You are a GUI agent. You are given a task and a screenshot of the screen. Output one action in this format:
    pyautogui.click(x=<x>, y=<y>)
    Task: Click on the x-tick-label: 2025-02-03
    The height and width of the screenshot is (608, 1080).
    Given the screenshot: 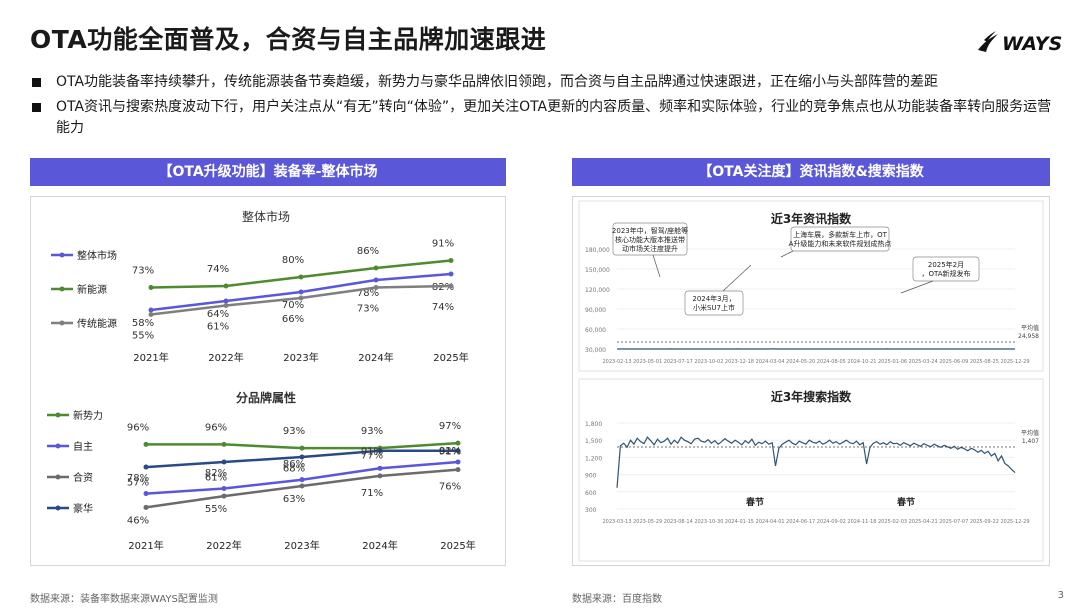 What is the action you would take?
    pyautogui.click(x=892, y=522)
    